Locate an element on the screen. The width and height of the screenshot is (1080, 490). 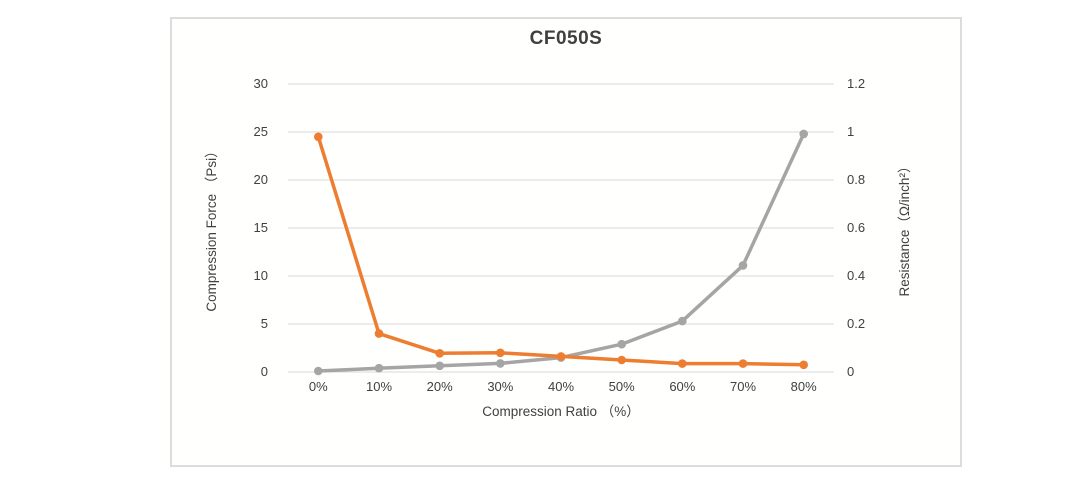
left-axis-tick-label: 25 is located at coordinates (260, 131).